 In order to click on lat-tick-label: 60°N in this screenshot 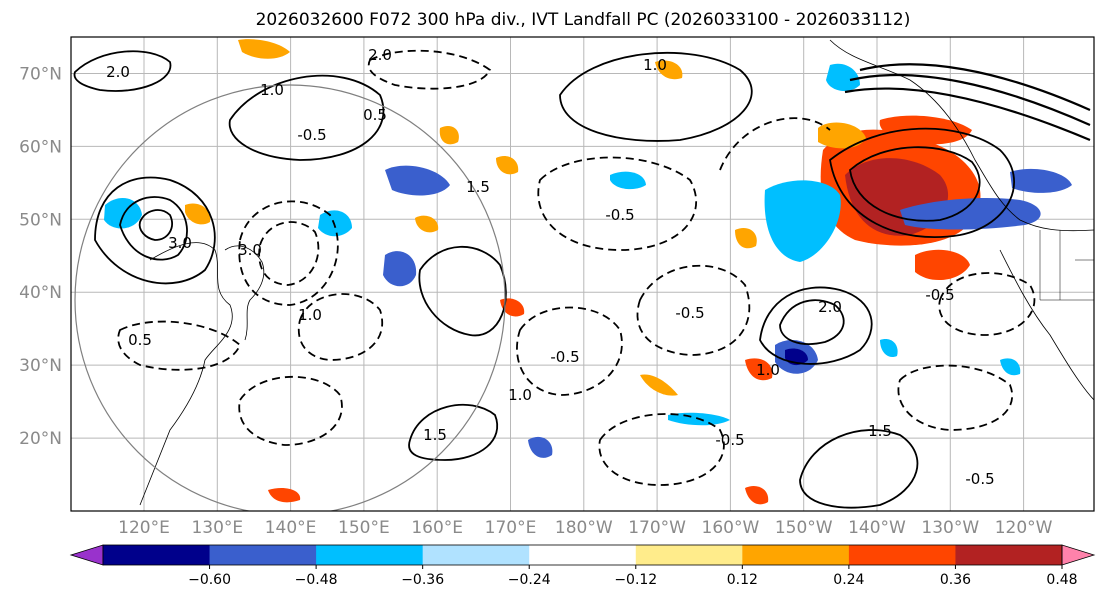, I will do `click(40, 147)`.